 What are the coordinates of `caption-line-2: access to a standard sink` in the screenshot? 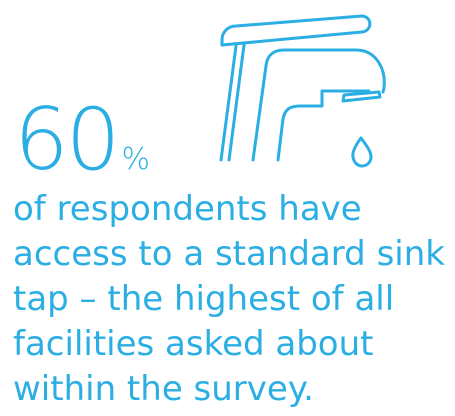 It's located at (229, 254).